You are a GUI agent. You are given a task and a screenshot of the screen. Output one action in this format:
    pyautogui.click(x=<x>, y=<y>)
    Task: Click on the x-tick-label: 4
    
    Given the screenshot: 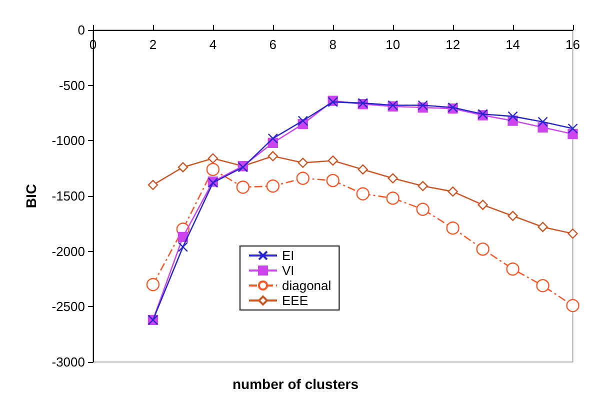 What is the action you would take?
    pyautogui.click(x=213, y=44)
    